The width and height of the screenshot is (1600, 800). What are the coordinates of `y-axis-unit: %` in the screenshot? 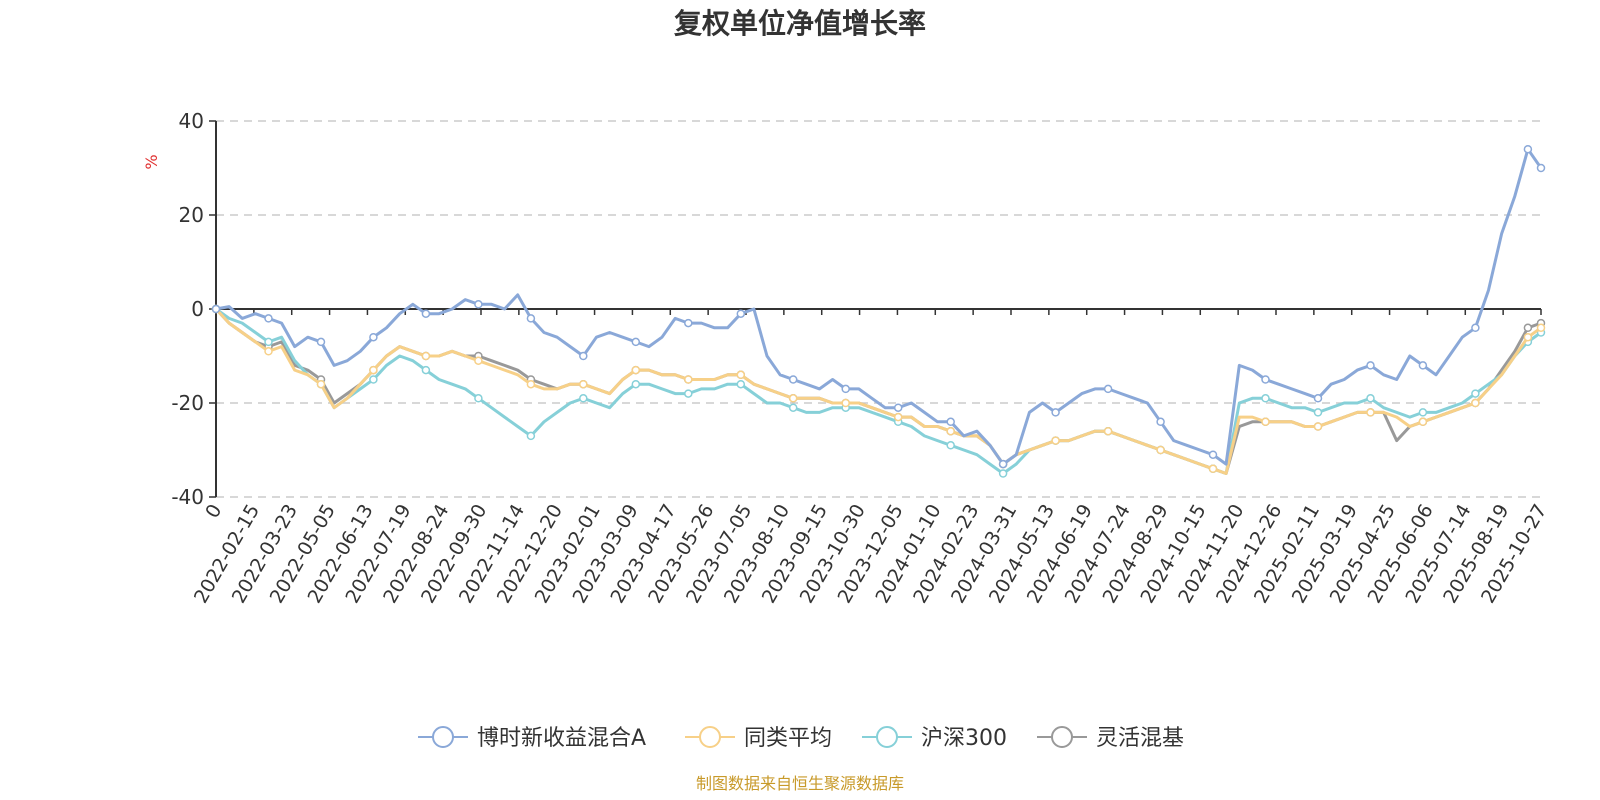 It's located at (151, 161).